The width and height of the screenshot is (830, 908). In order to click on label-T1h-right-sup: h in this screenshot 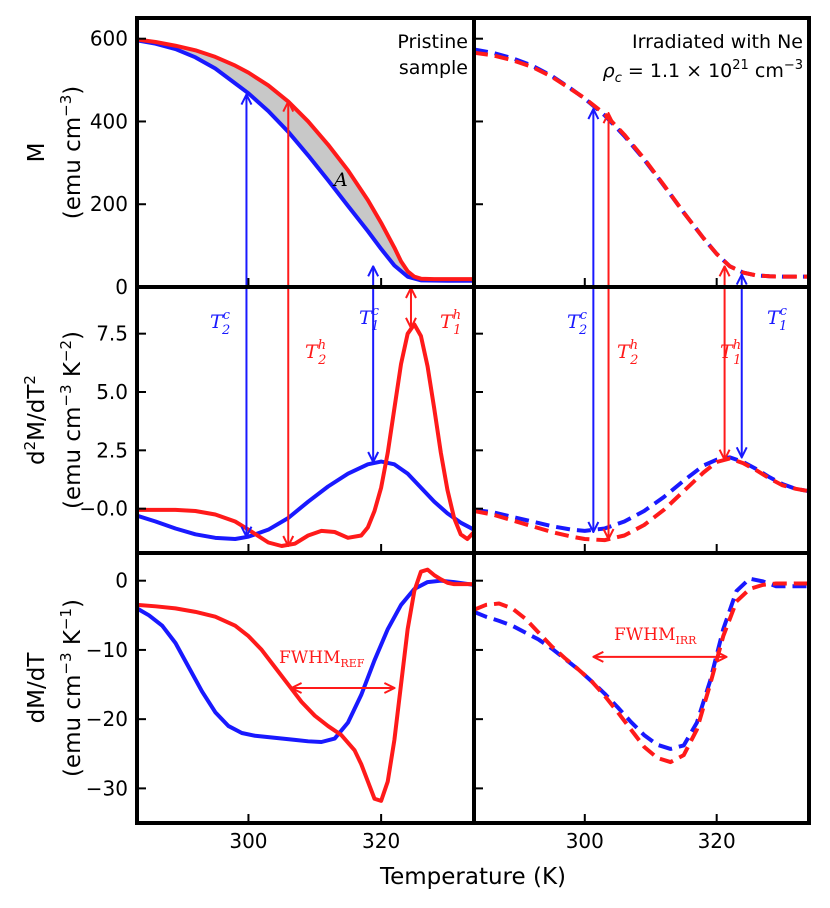, I will do `click(737, 345)`.